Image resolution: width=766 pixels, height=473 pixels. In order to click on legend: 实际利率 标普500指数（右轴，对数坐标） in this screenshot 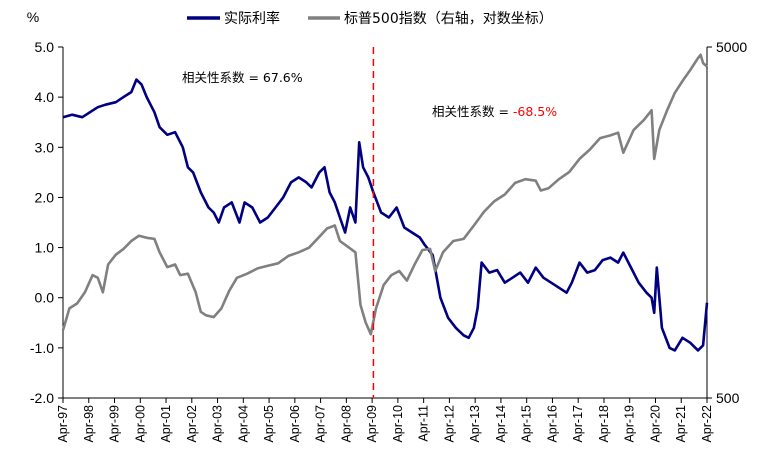, I will do `click(370, 18)`.